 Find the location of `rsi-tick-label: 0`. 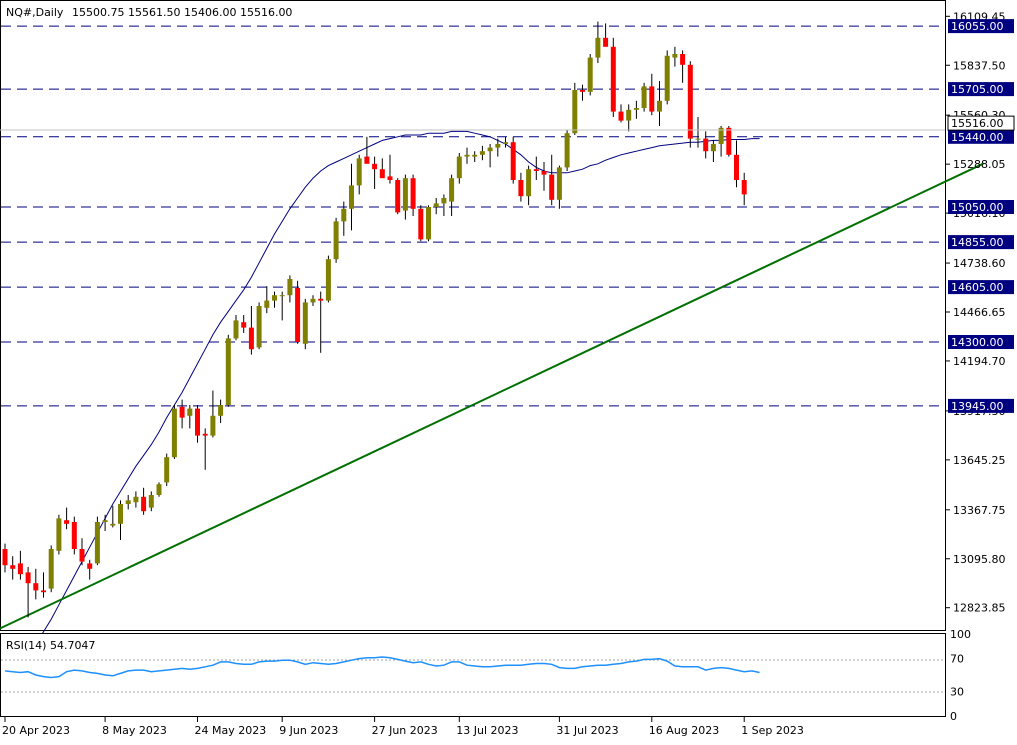

rsi-tick-label: 0 is located at coordinates (953, 716).